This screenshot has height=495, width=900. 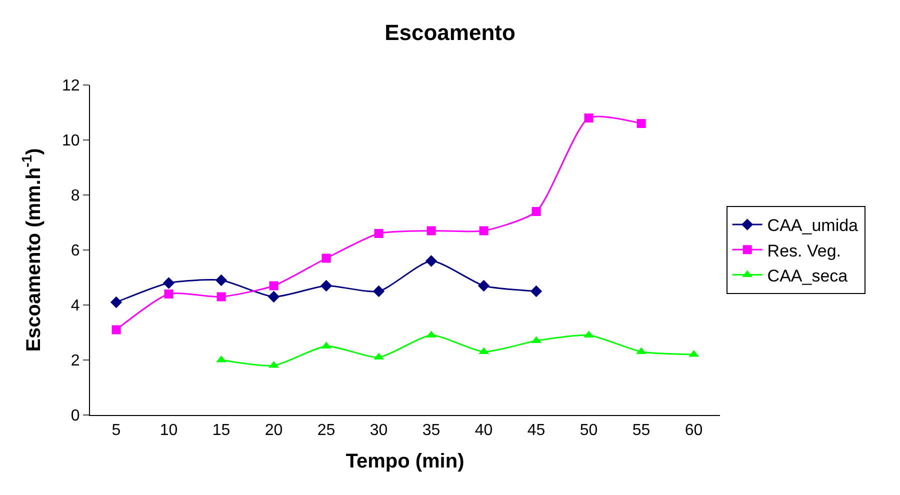 What do you see at coordinates (813, 226) in the screenshot?
I see `legend-label: CAA_umida` at bounding box center [813, 226].